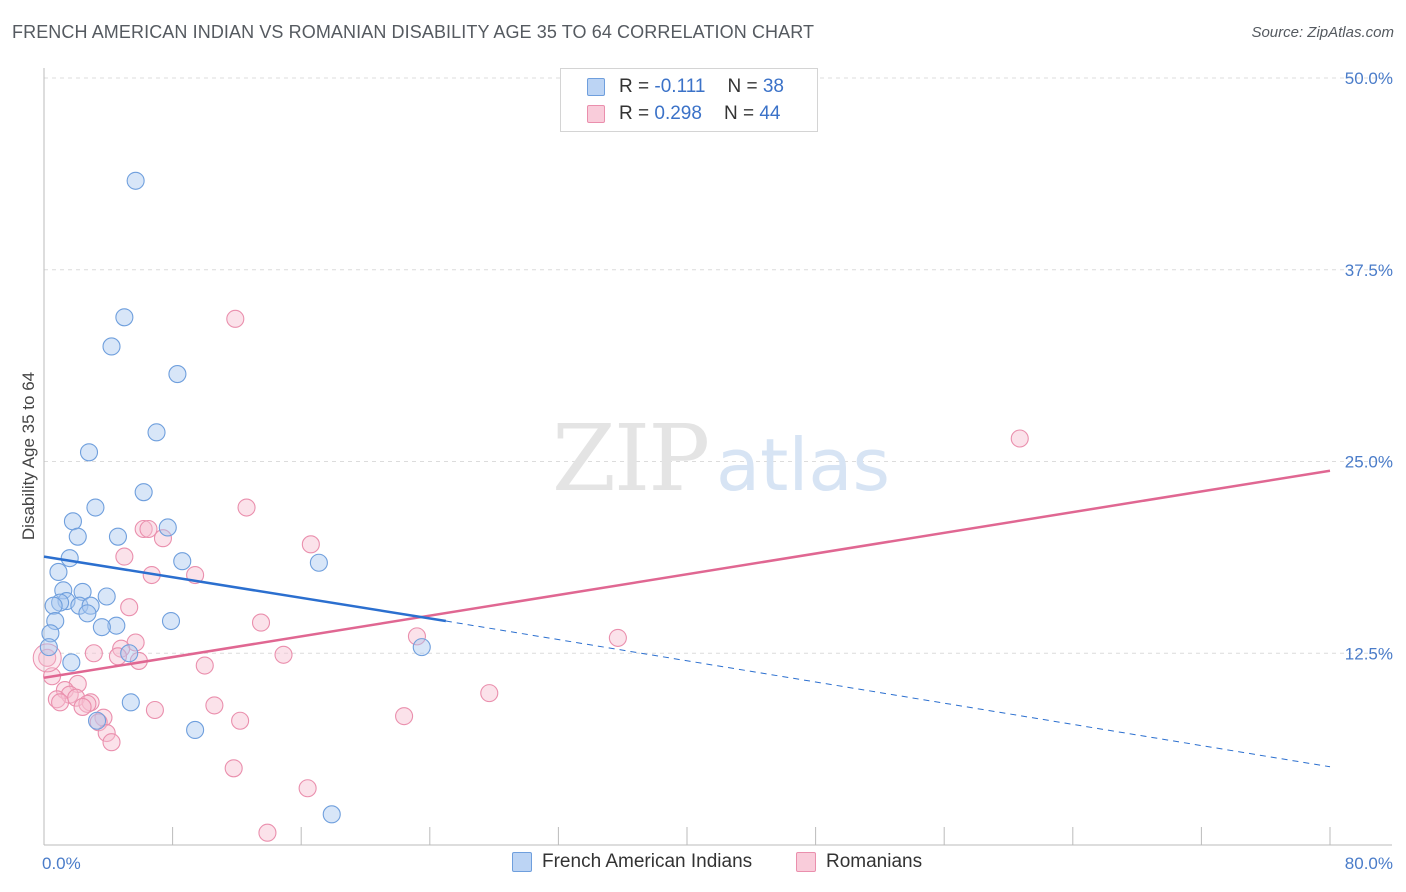 Image resolution: width=1406 pixels, height=892 pixels. I want to click on legend-item-romanians: Romanians, so click(859, 862).